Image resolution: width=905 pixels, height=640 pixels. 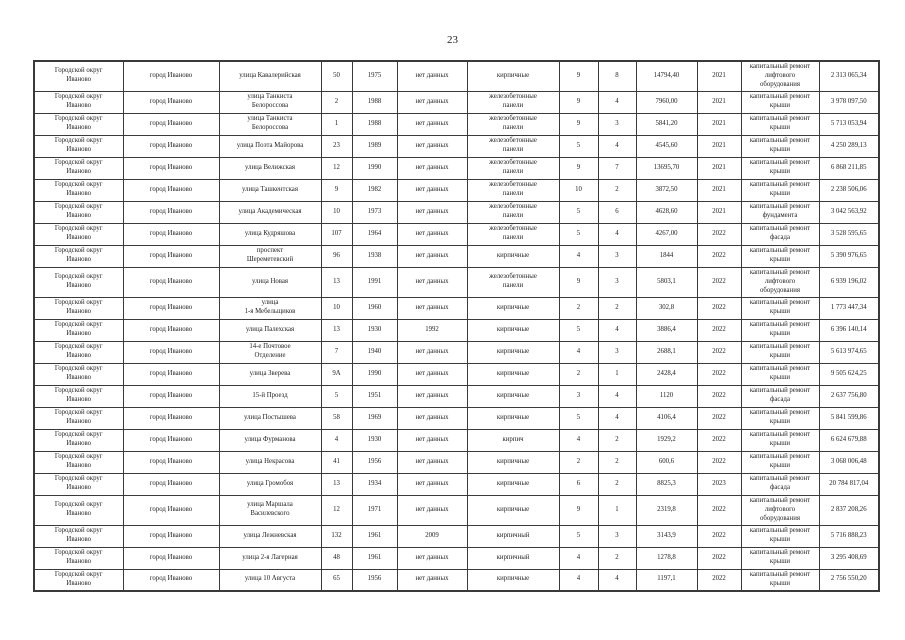 I want to click on table-cell: 13, so click(x=336, y=484).